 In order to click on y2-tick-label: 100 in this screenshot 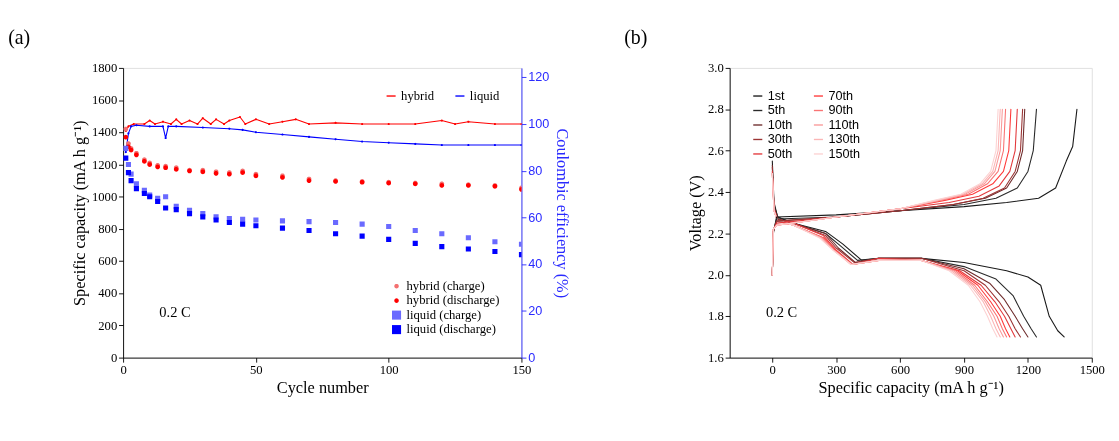, I will do `click(539, 124)`.